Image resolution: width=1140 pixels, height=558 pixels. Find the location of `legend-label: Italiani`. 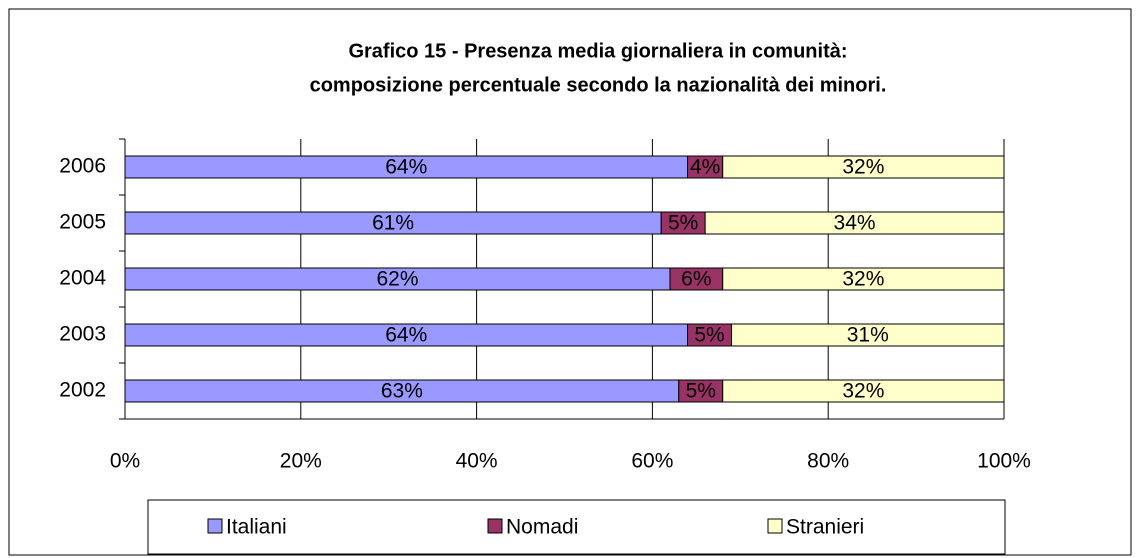

legend-label: Italiani is located at coordinates (256, 527).